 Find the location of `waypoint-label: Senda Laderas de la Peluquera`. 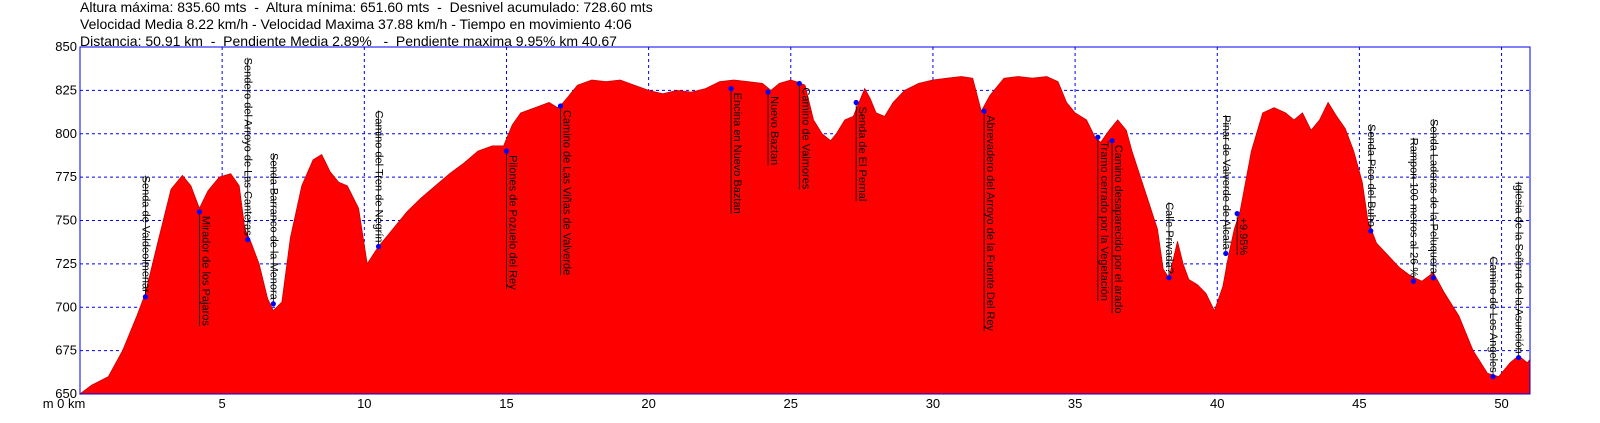

waypoint-label: Senda Laderas de la Peluquera is located at coordinates (1433, 197).